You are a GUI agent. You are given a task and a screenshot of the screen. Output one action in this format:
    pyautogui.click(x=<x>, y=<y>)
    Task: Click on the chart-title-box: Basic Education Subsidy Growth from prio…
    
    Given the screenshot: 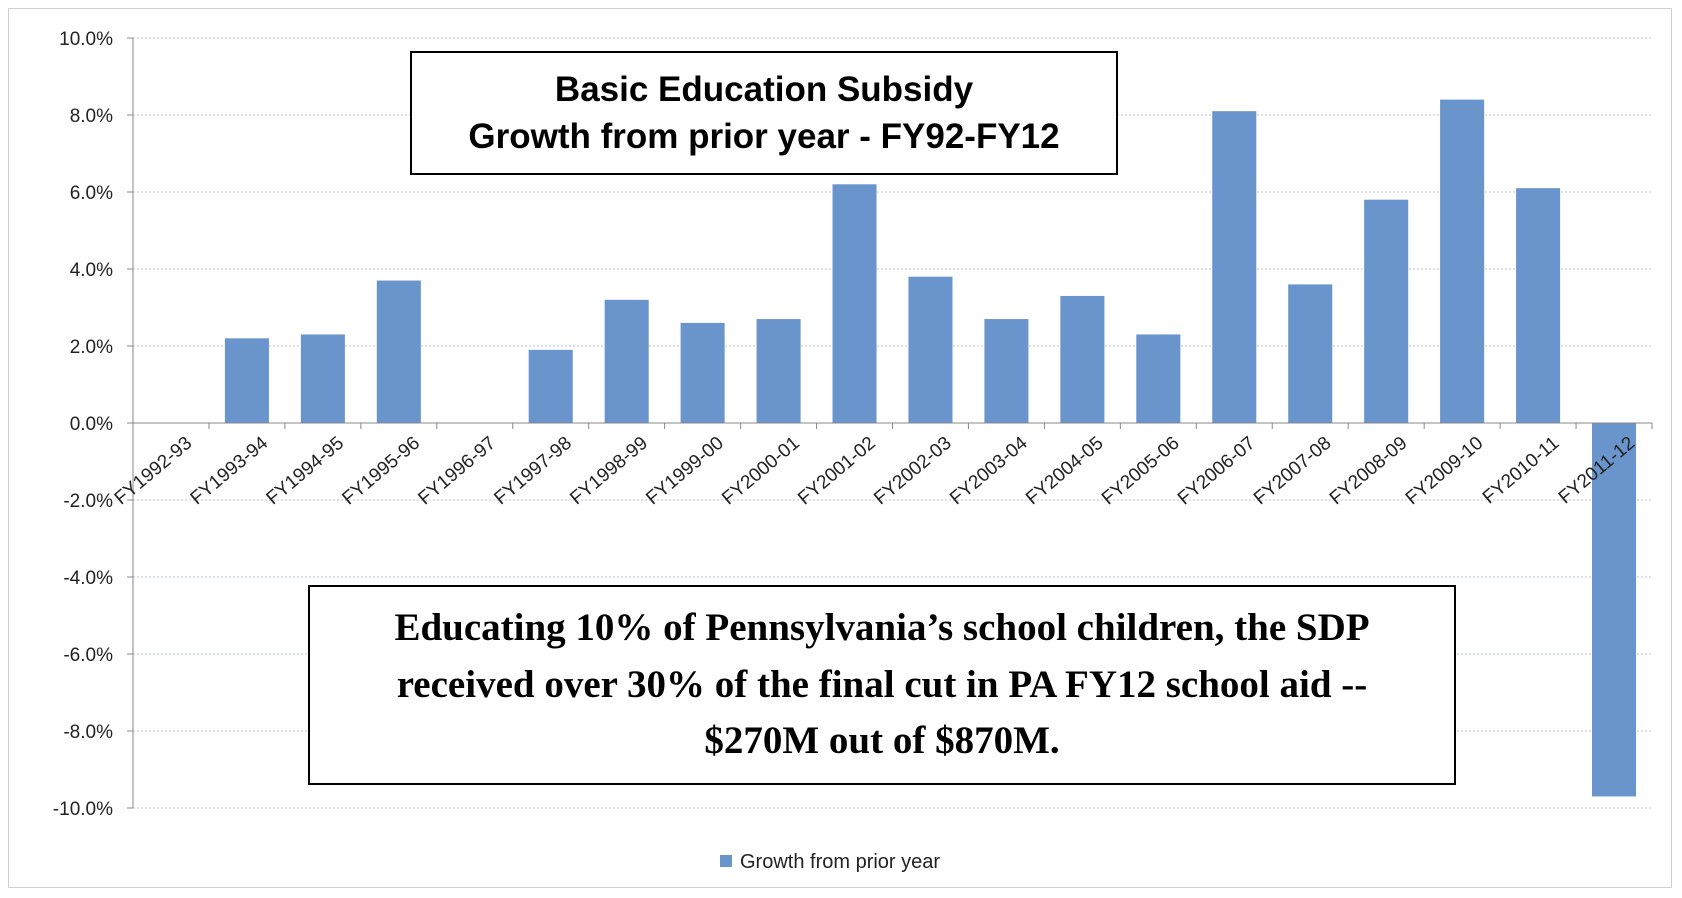 What is the action you would take?
    pyautogui.click(x=764, y=113)
    